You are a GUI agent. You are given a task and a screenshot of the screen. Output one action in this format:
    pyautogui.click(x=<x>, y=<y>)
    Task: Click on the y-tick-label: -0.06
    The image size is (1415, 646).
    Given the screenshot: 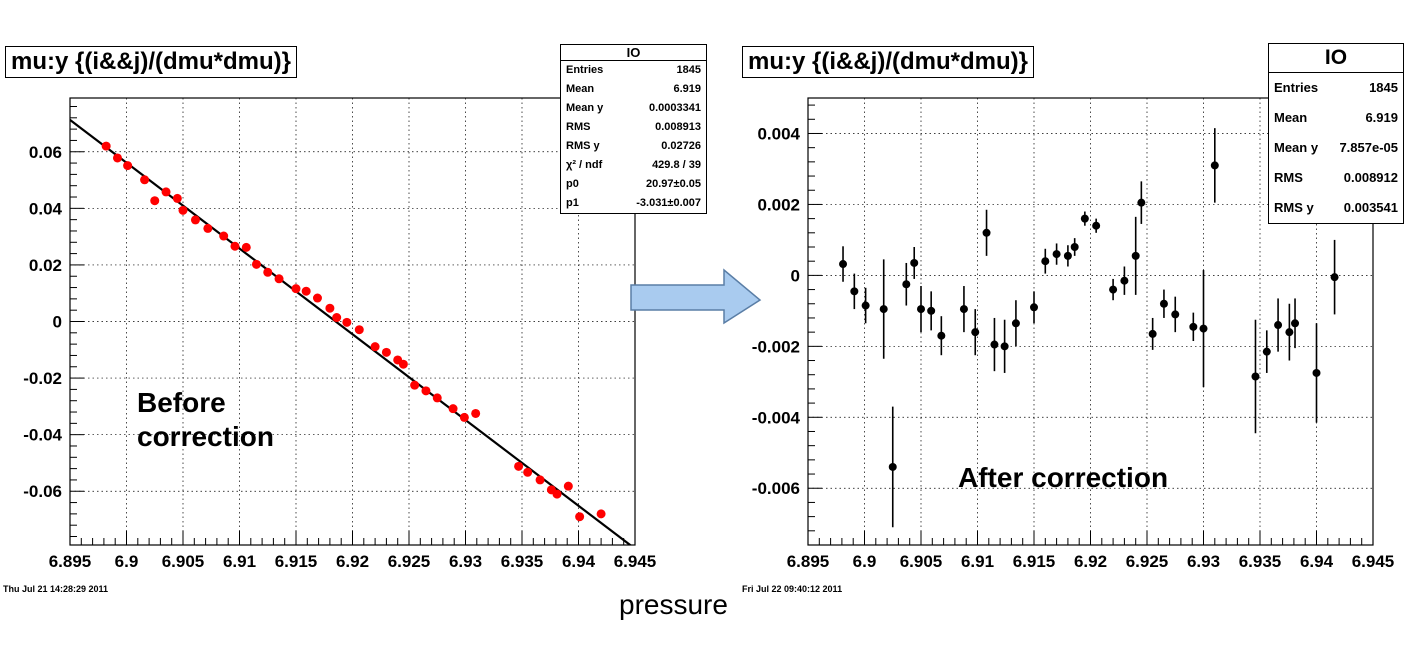 What is the action you would take?
    pyautogui.click(x=42, y=491)
    